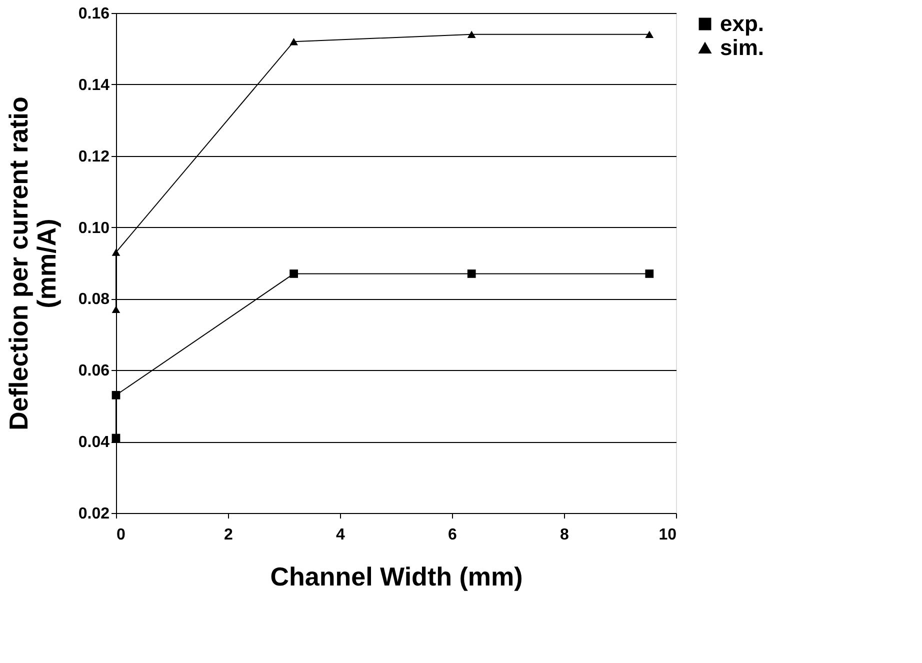 The width and height of the screenshot is (922, 663). I want to click on y-tick-label: 0.14, so click(94, 85).